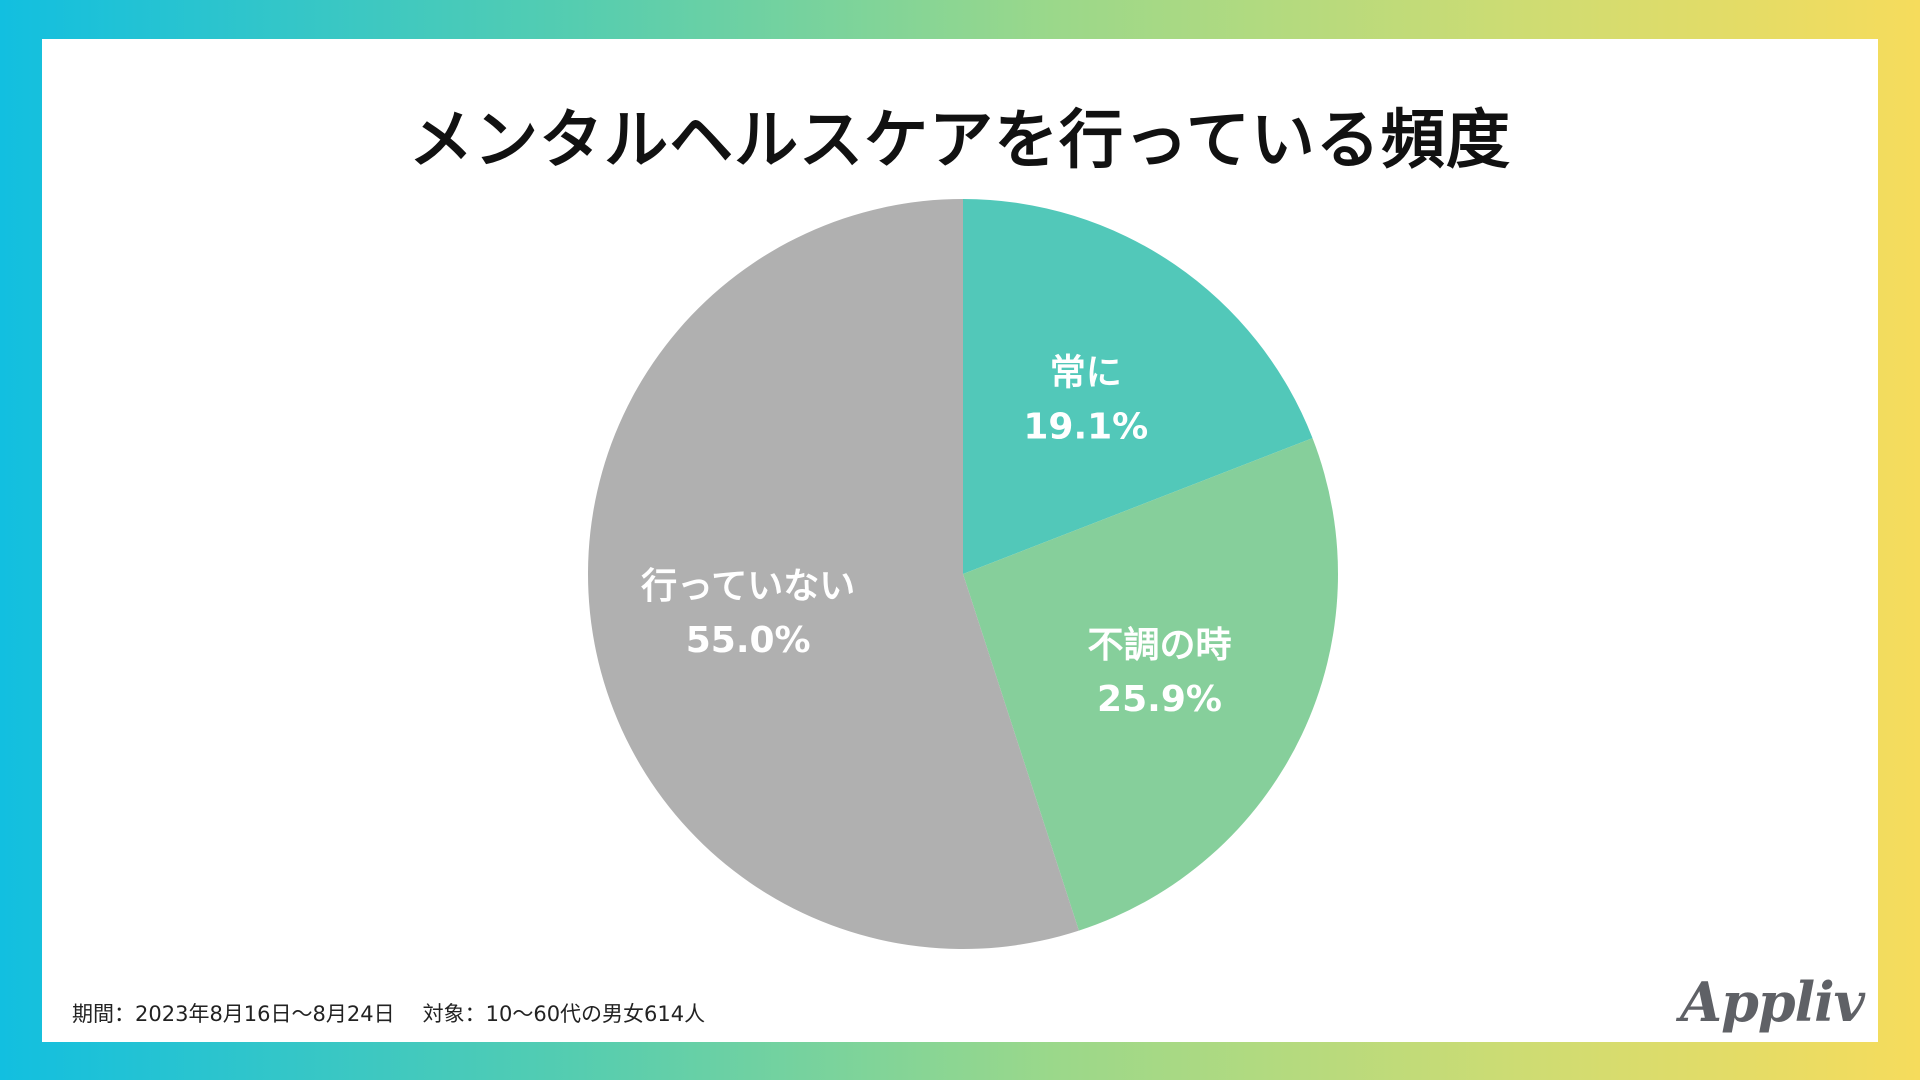 The height and width of the screenshot is (1080, 1920). What do you see at coordinates (1159, 699) in the screenshot?
I see `slice-value-1: 25.9%` at bounding box center [1159, 699].